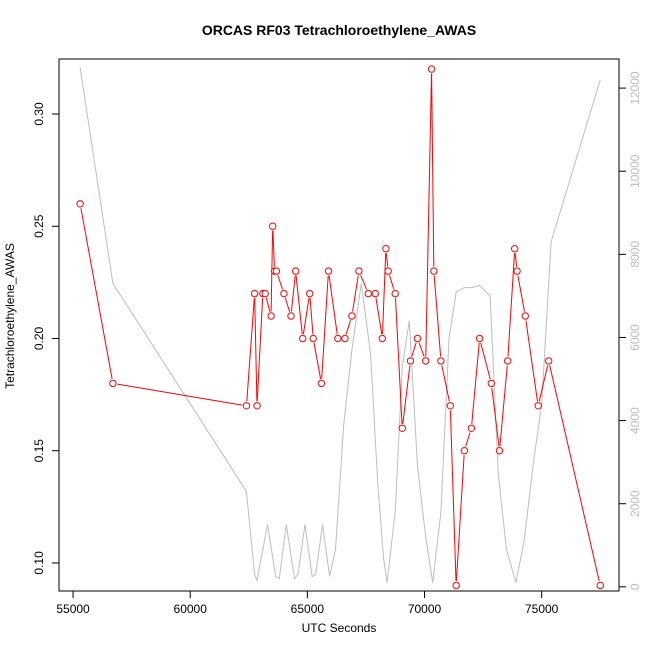 The width and height of the screenshot is (650, 650). Describe the element at coordinates (542, 609) in the screenshot. I see `x-tick-label: 75000` at that location.